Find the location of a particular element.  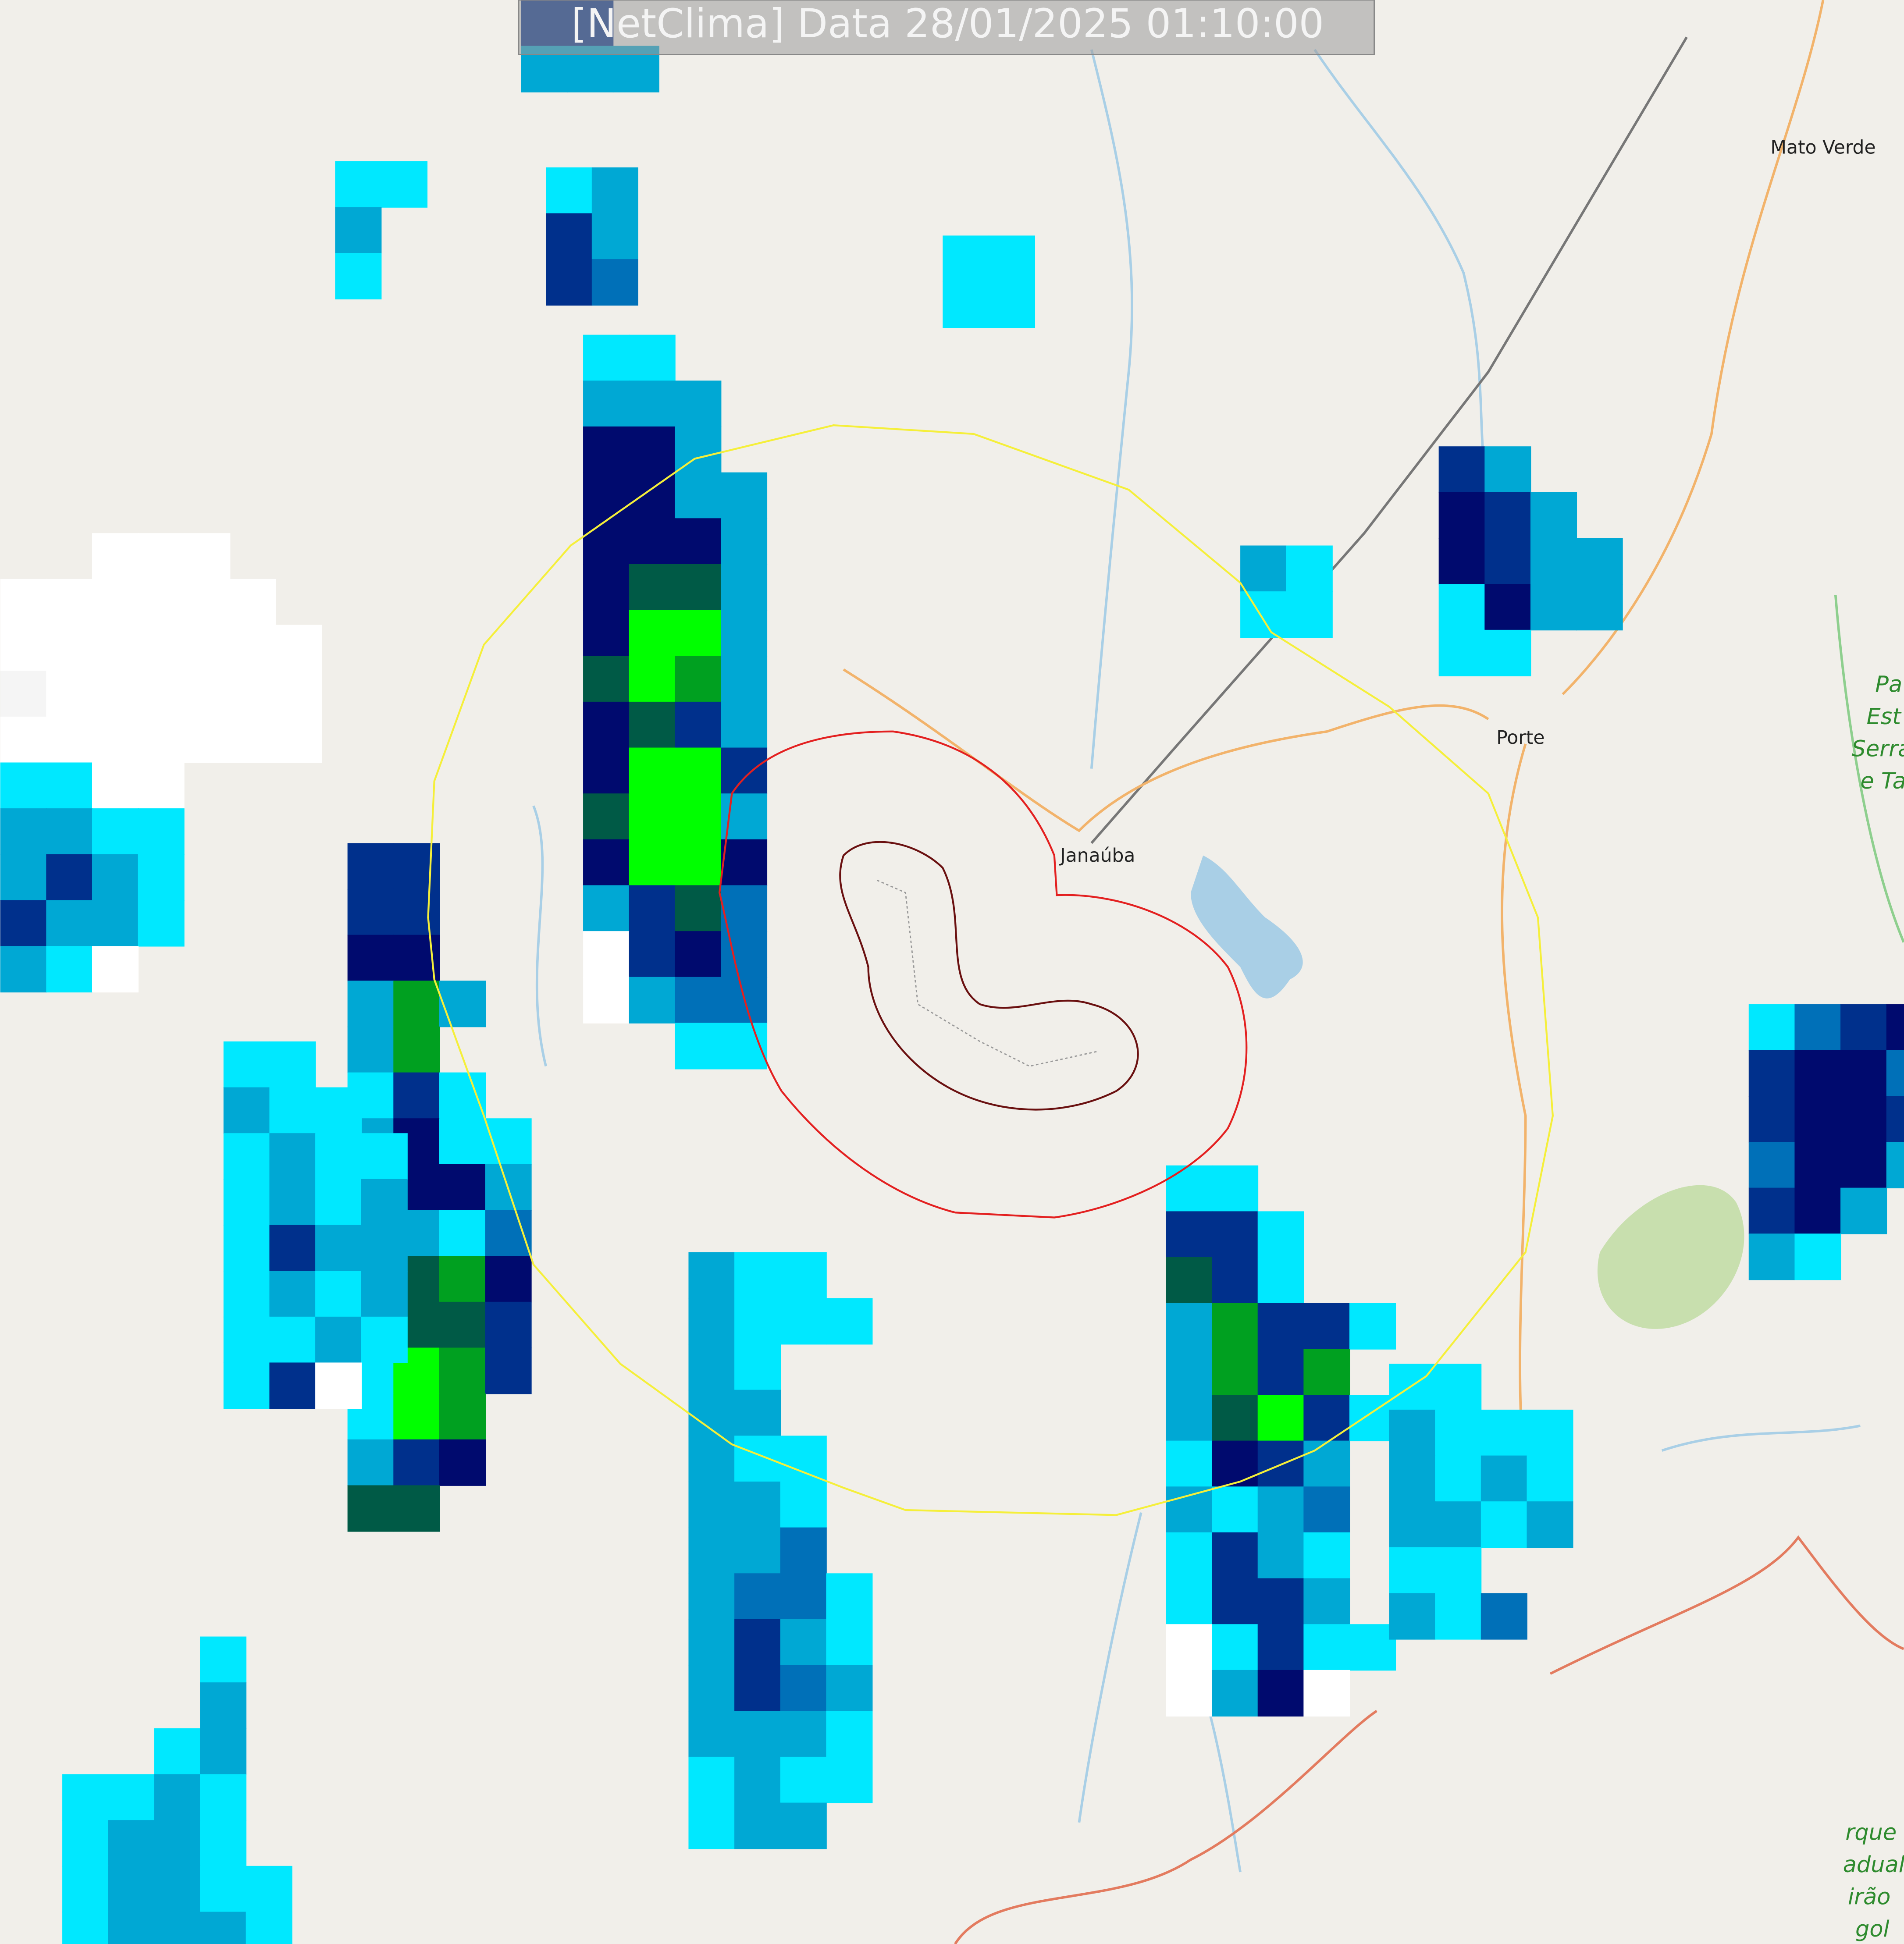

header-title: [NetClima] Data 28/01/2025 01:10:00 is located at coordinates (947, 24).